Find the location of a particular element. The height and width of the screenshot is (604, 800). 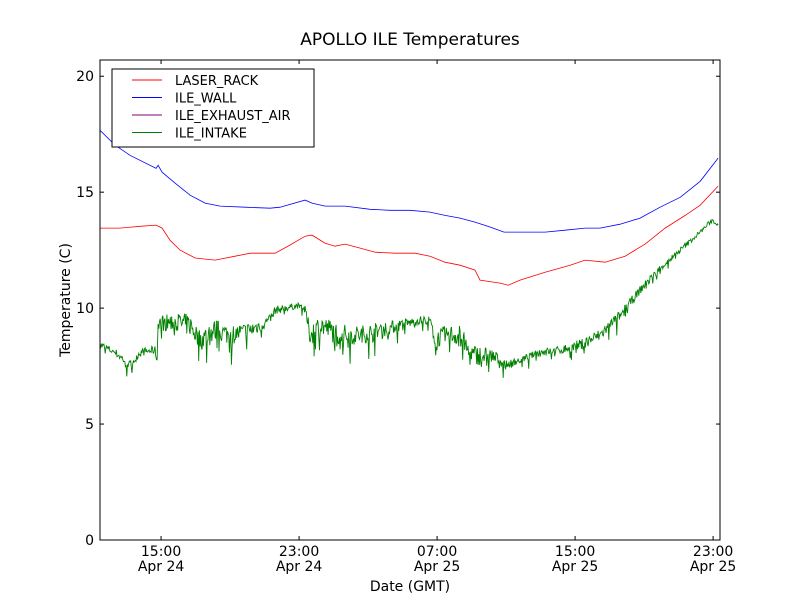

legend-box is located at coordinates (213, 108).